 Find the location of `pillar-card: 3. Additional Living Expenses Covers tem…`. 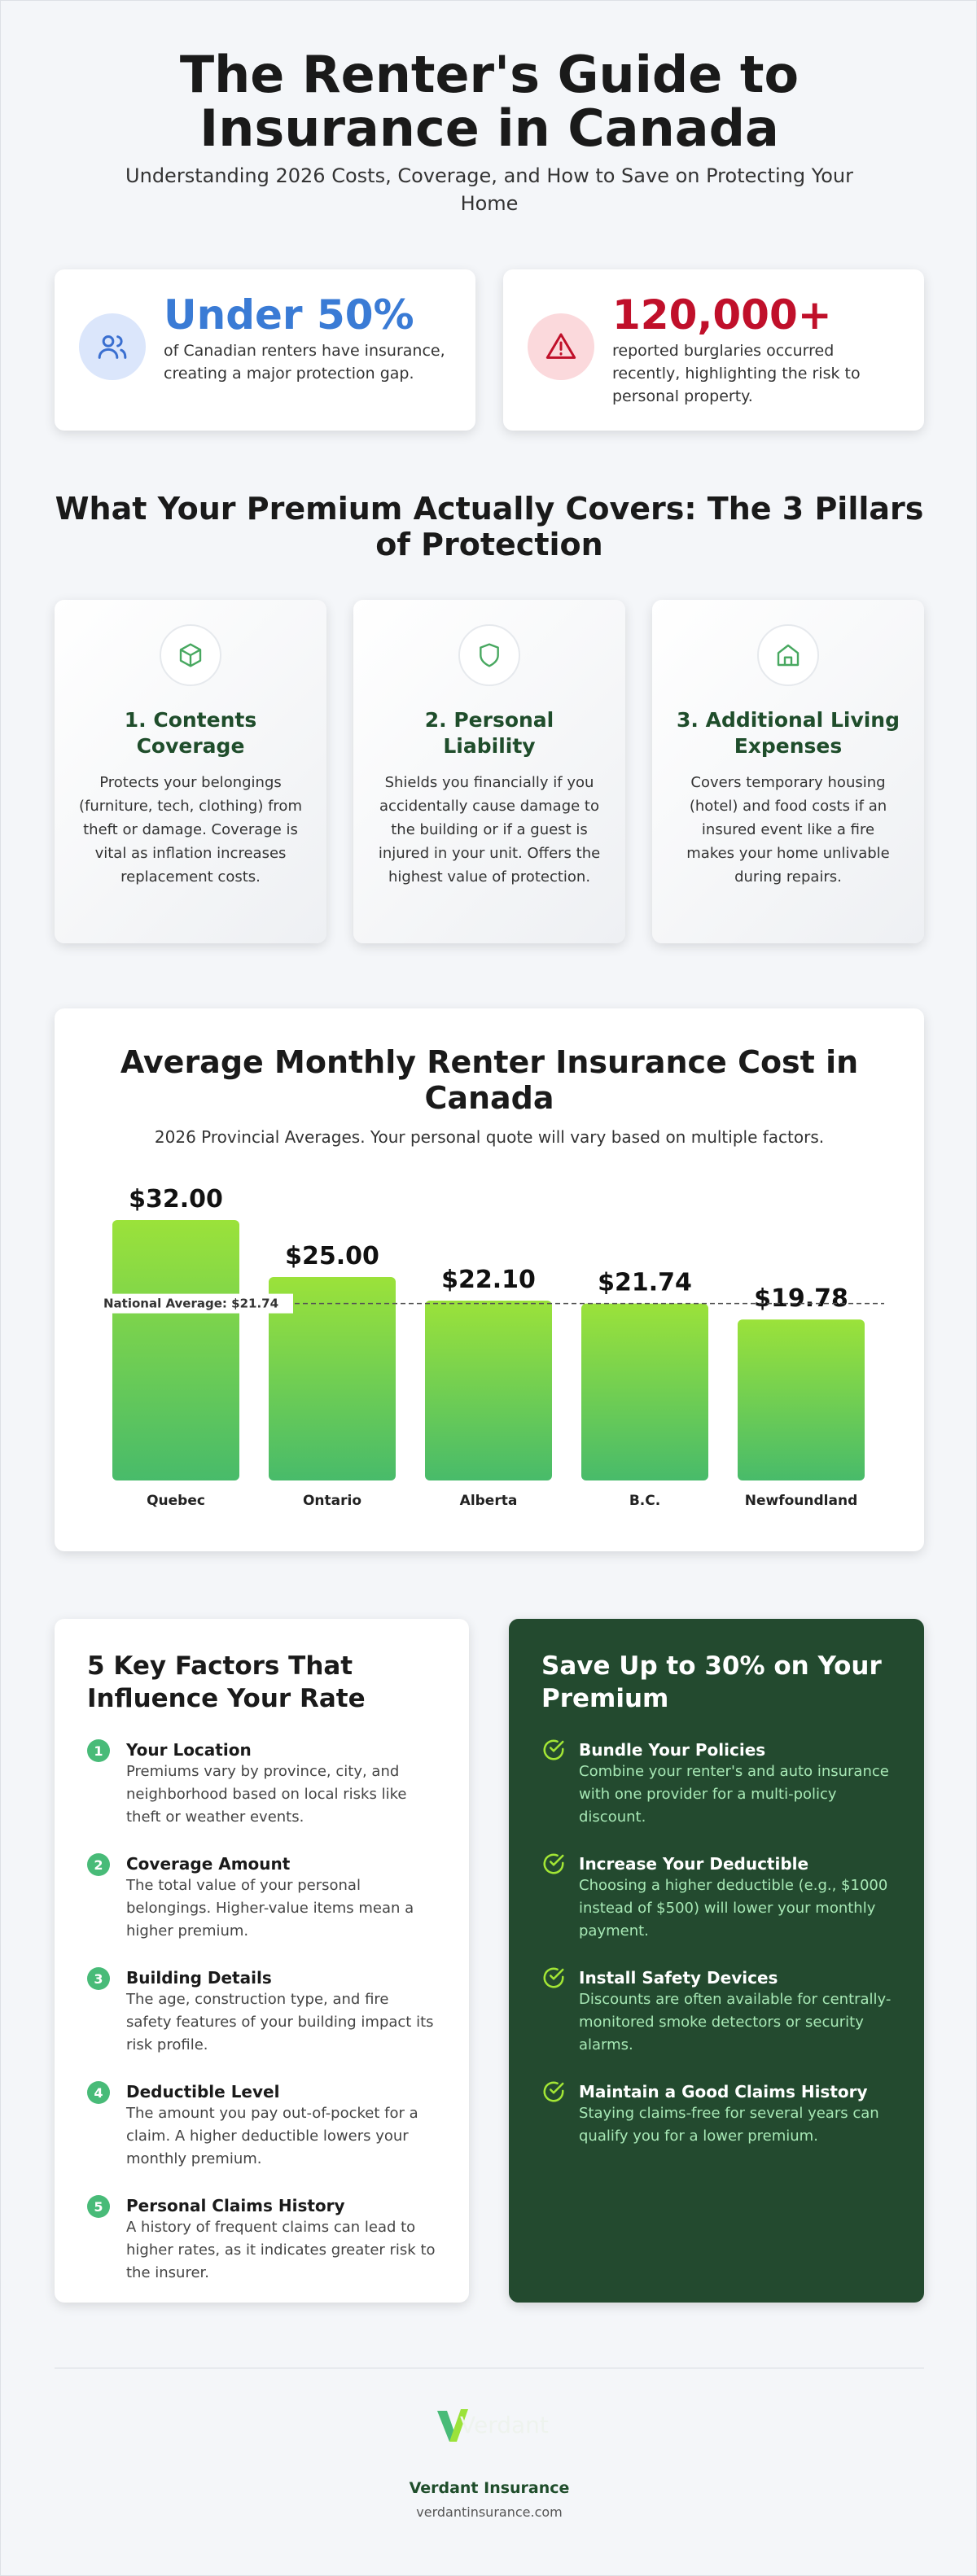

pillar-card: 3. Additional Living Expenses Covers tem… is located at coordinates (788, 771).